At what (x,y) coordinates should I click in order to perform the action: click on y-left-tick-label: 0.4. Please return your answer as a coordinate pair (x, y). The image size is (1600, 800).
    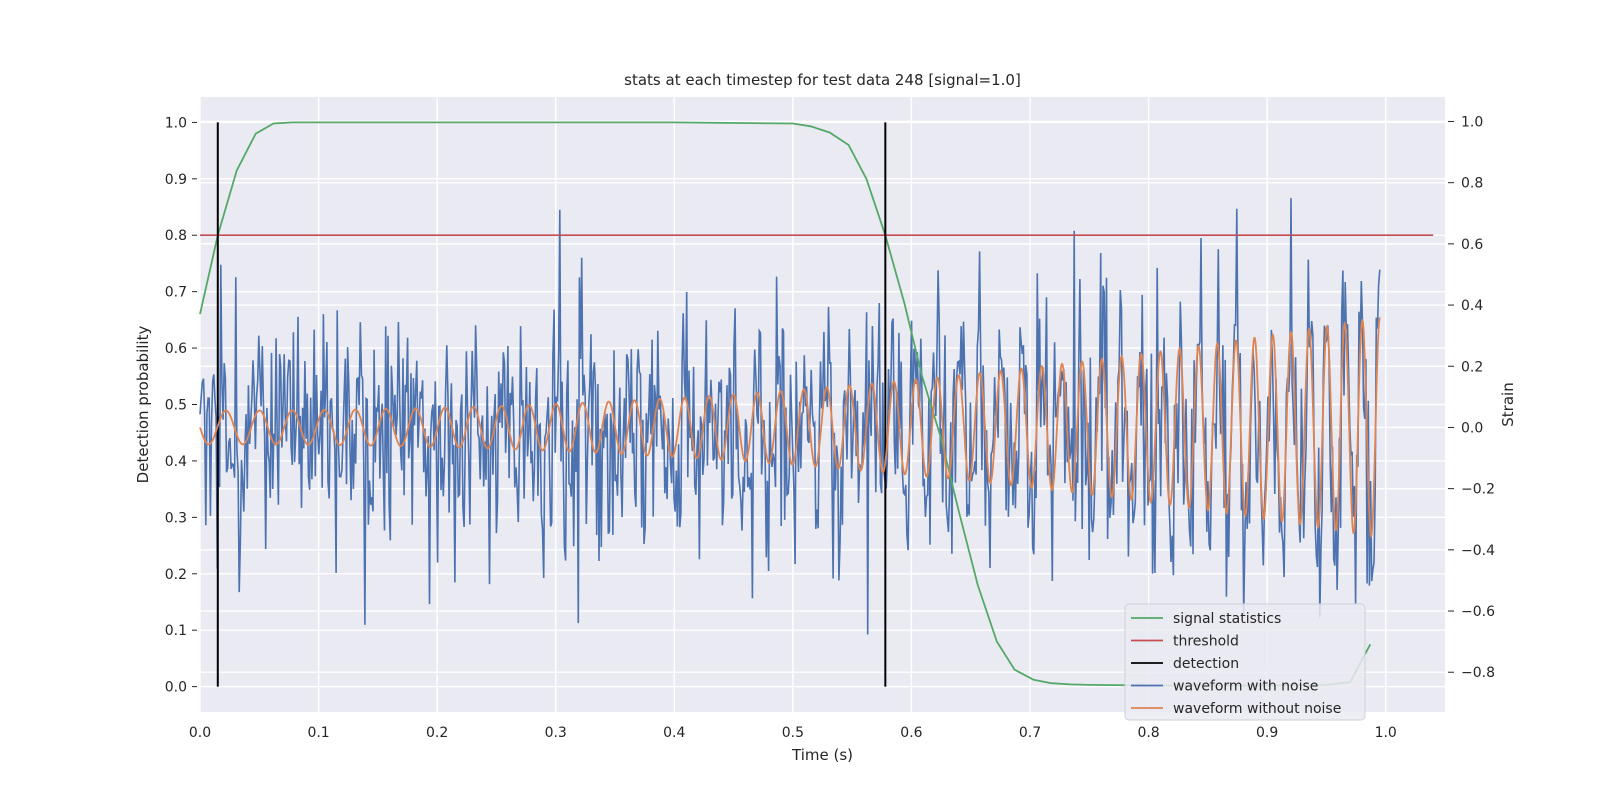
    Looking at the image, I should click on (176, 462).